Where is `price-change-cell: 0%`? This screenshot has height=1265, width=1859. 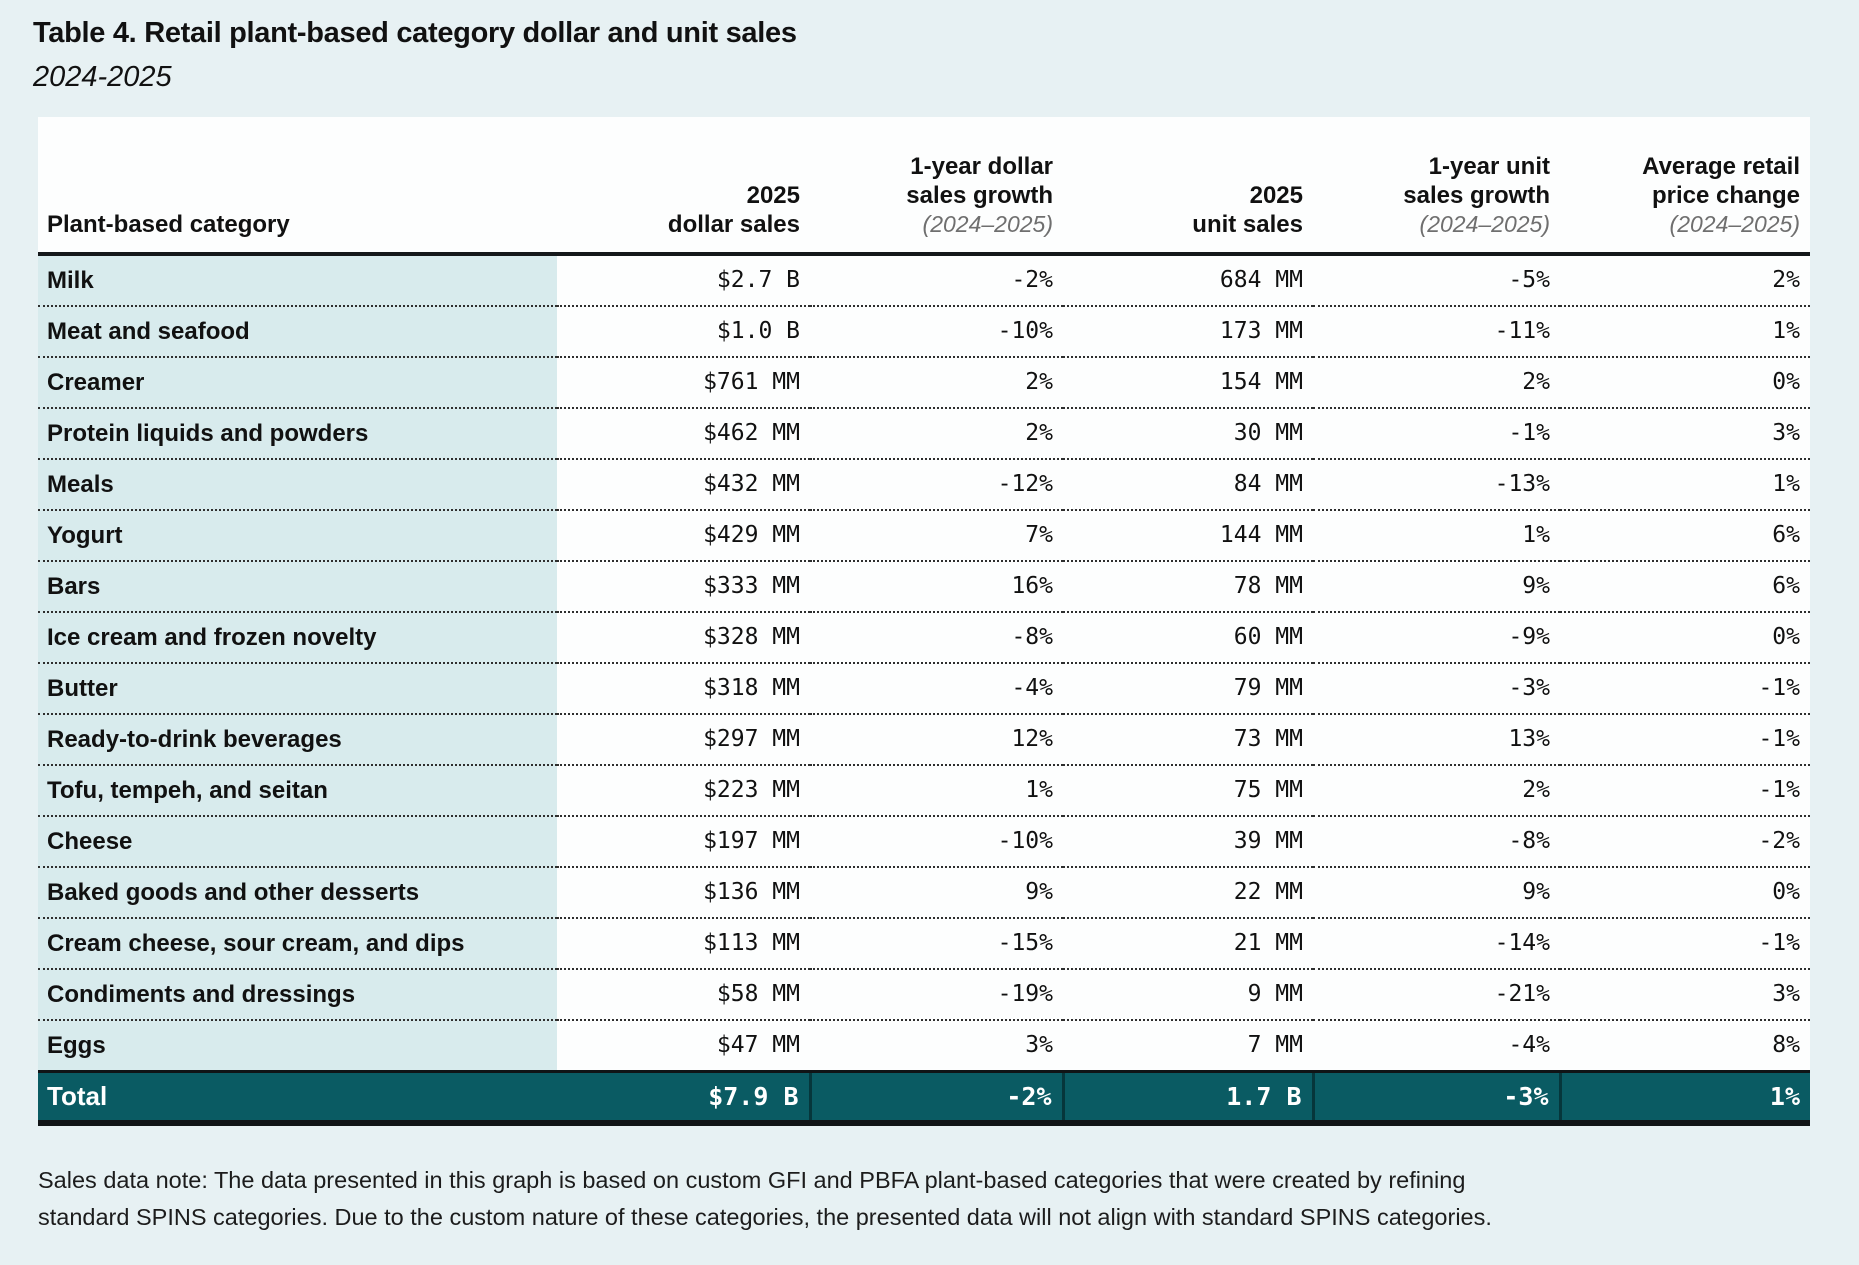 price-change-cell: 0% is located at coordinates (1685, 383).